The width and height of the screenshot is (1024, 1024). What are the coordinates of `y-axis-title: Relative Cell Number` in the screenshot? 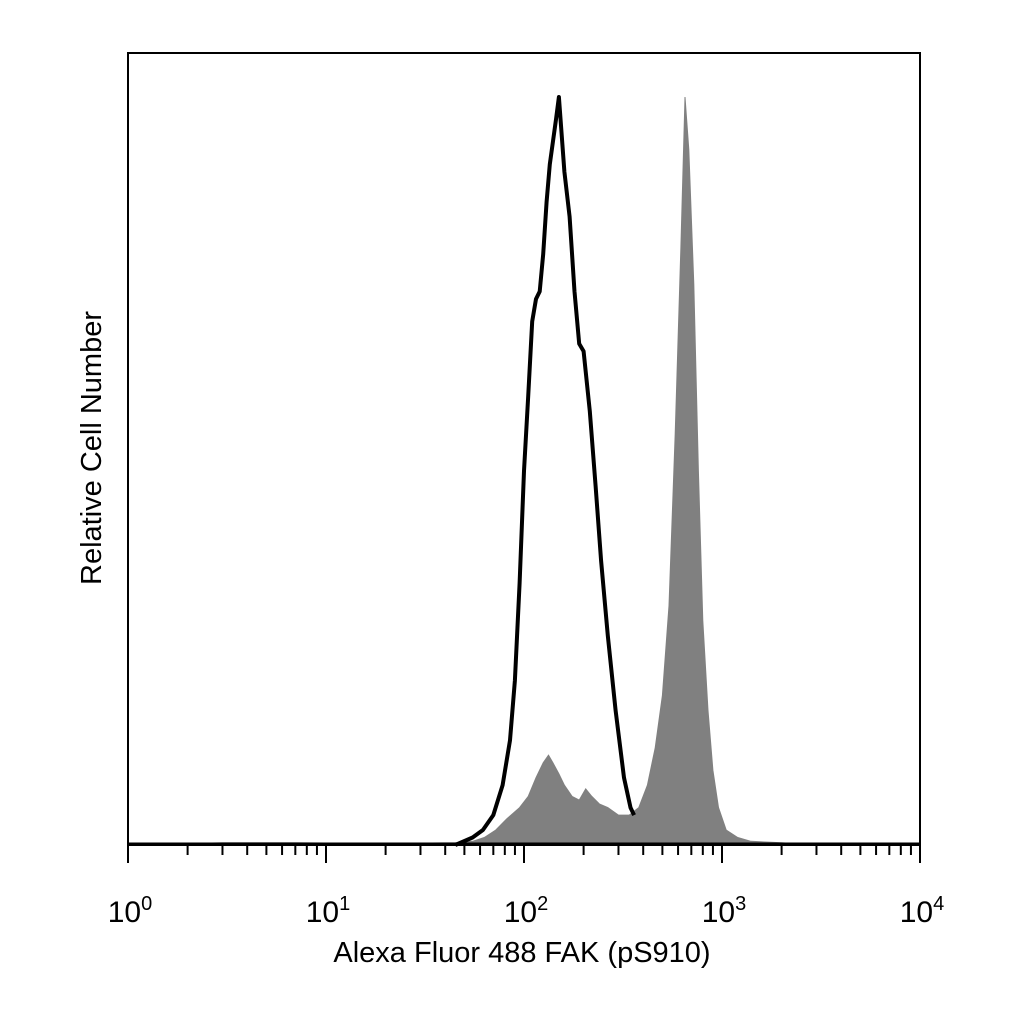 It's located at (92, 448).